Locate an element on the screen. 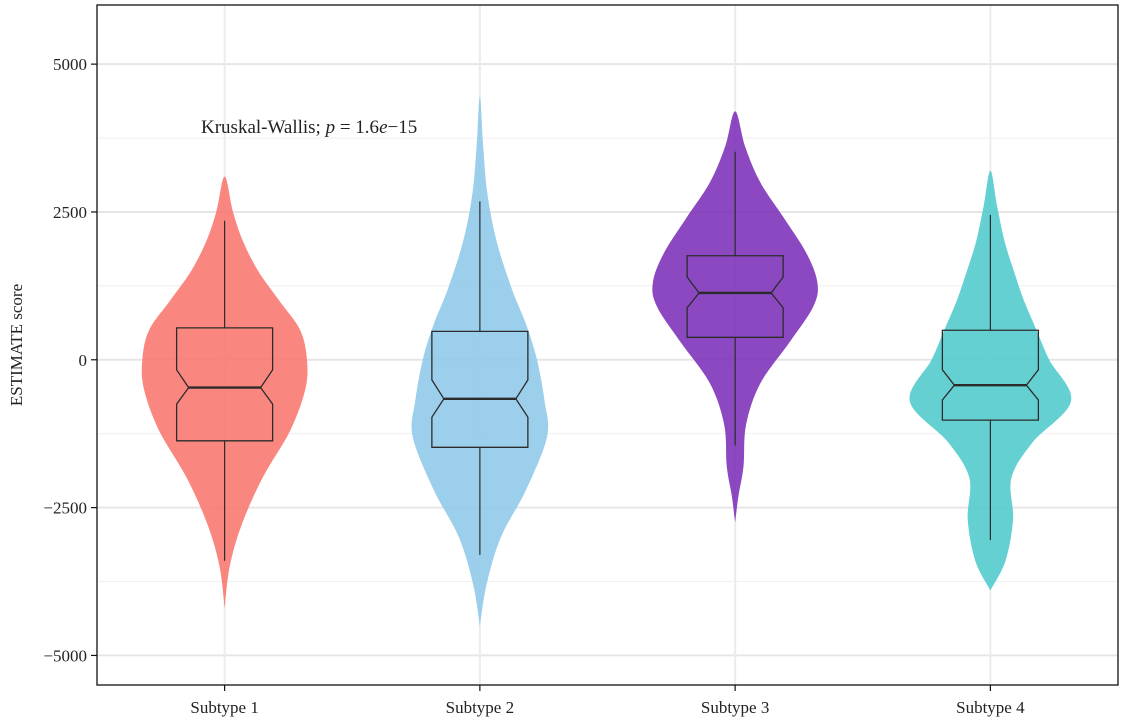 This screenshot has height=727, width=1129. x-tick-label: Subtype 1 is located at coordinates (224, 707).